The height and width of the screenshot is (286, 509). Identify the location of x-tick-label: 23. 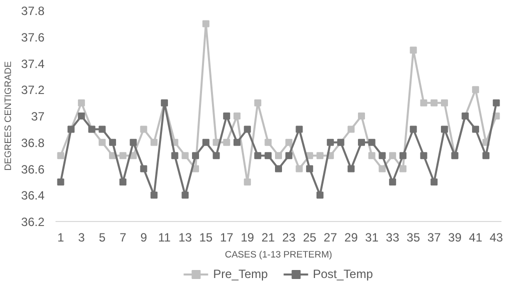
(289, 237).